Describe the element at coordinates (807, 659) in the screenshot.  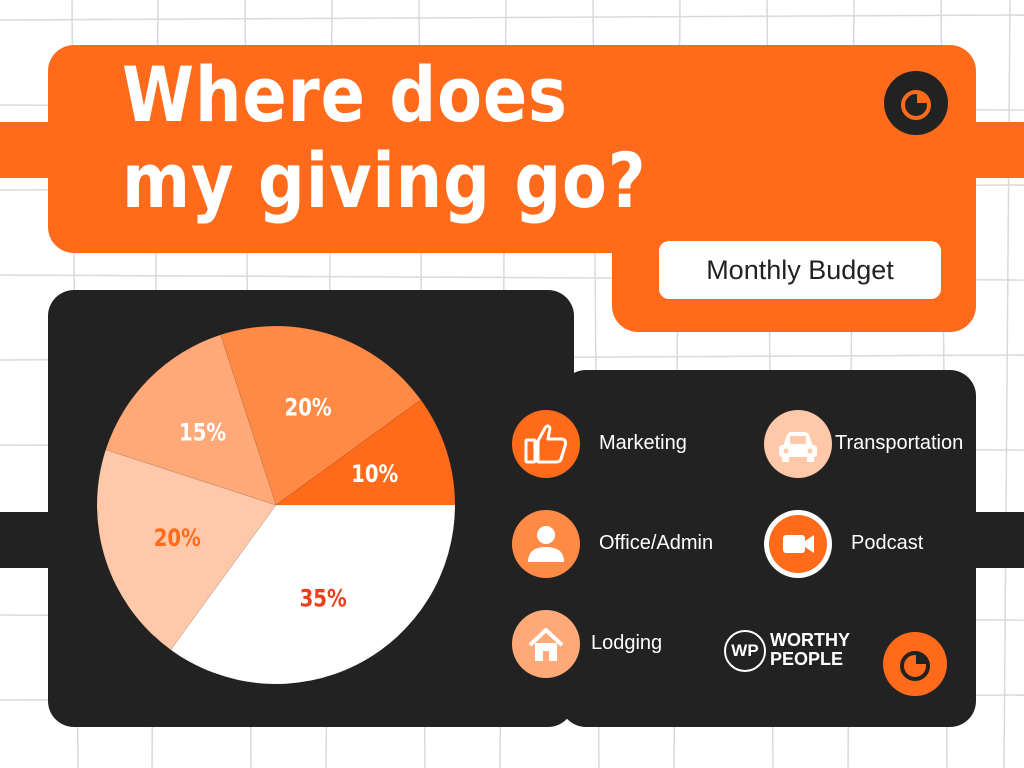
I see `logo-line-2: PEOPLE` at that location.